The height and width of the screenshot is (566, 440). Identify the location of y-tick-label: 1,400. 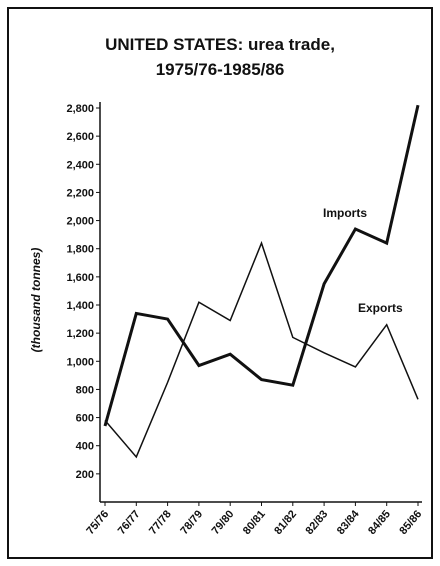
(80, 306).